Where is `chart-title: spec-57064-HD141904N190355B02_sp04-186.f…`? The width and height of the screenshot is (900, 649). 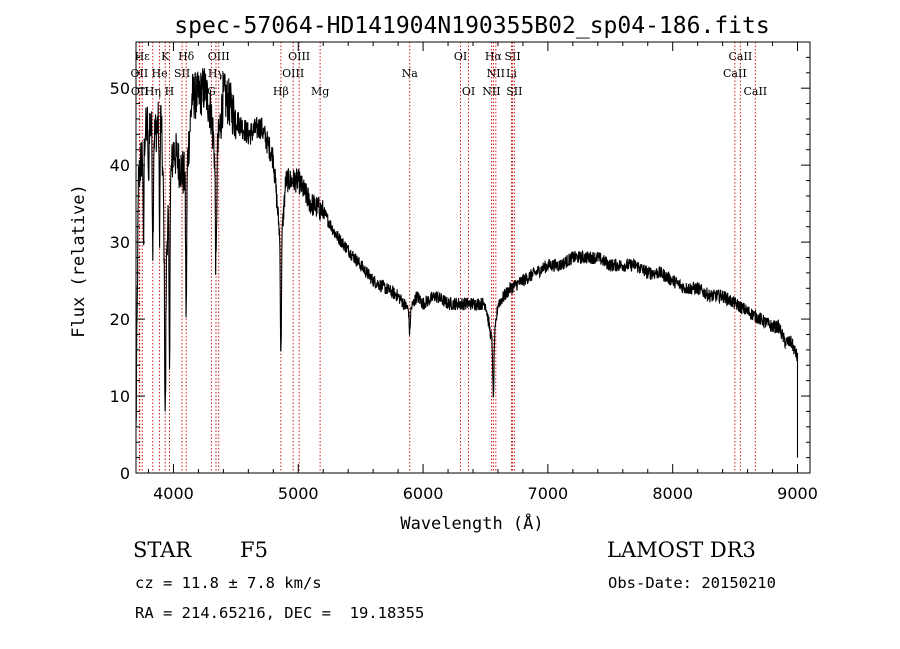
chart-title: spec-57064-HD141904N190355B02_sp04-186.f… is located at coordinates (471, 26).